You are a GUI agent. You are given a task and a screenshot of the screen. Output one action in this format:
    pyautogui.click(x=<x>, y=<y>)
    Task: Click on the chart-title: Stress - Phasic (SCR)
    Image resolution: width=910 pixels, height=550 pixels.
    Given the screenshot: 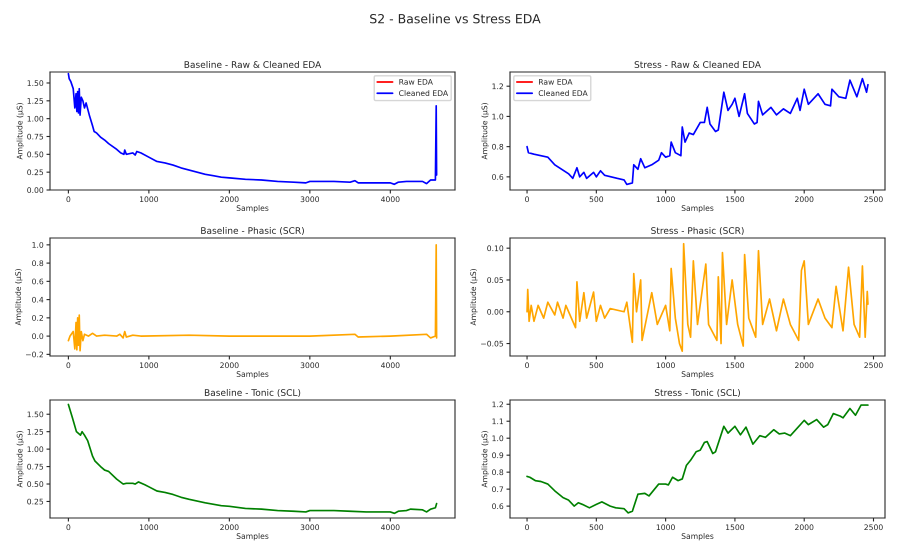 What is the action you would take?
    pyautogui.click(x=697, y=231)
    